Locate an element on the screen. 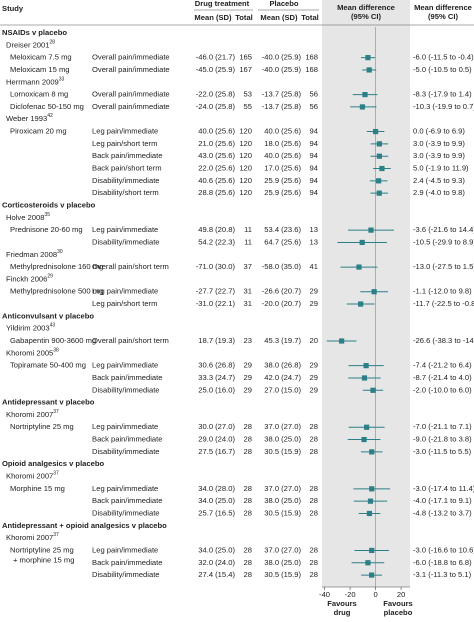 This screenshot has height=622, width=474. favours-label: Favours is located at coordinates (342, 603).